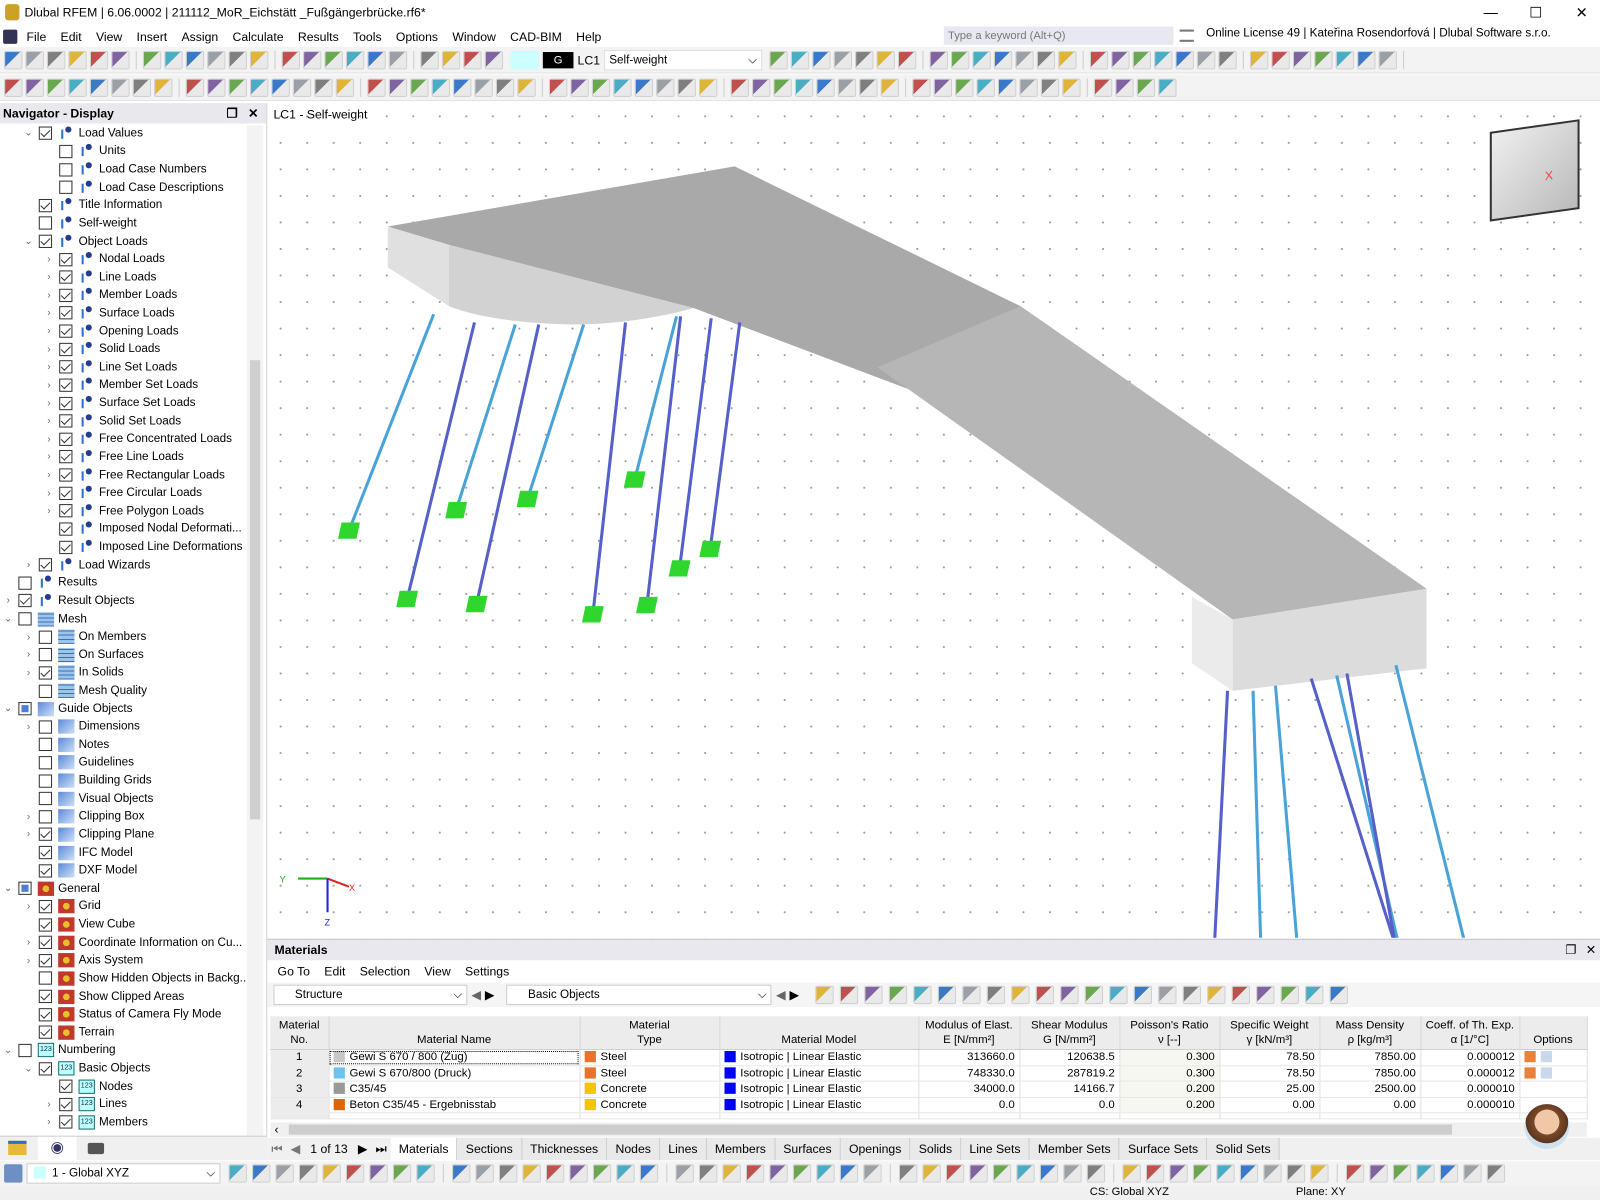 This screenshot has height=1200, width=1600. What do you see at coordinates (928, 1129) in the screenshot?
I see `table-horizontal-scrollbar: ‹` at bounding box center [928, 1129].